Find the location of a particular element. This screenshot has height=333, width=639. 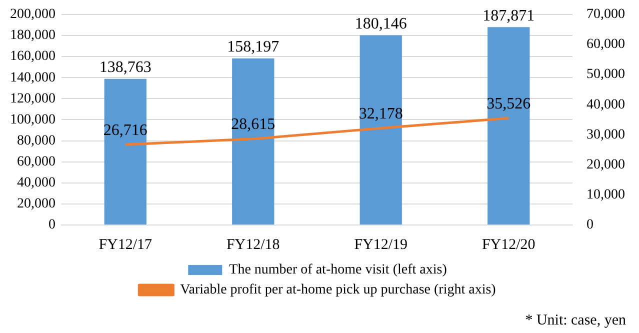

y-tick-label: 140,000 is located at coordinates (33, 78).